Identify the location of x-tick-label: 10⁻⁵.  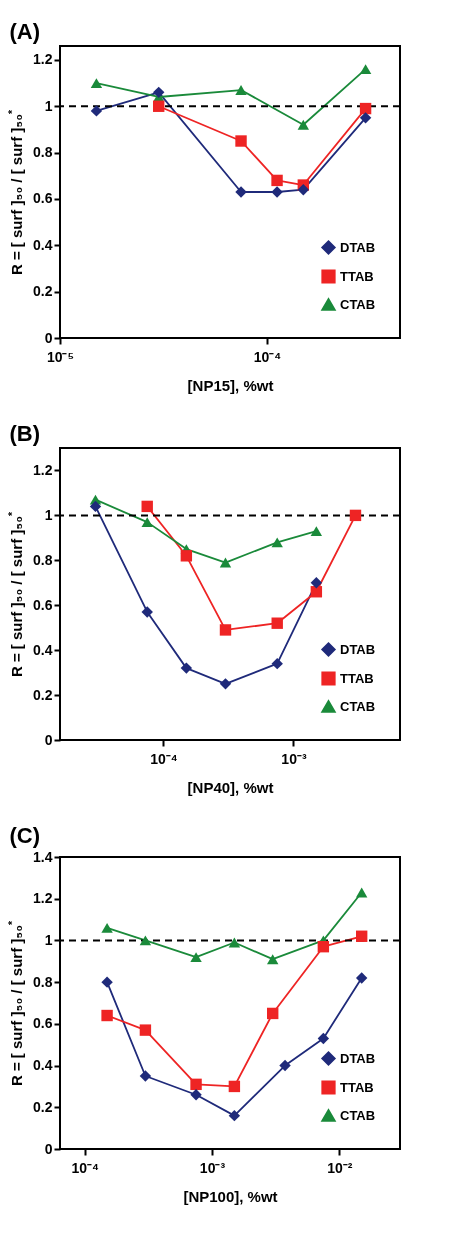
(60, 356).